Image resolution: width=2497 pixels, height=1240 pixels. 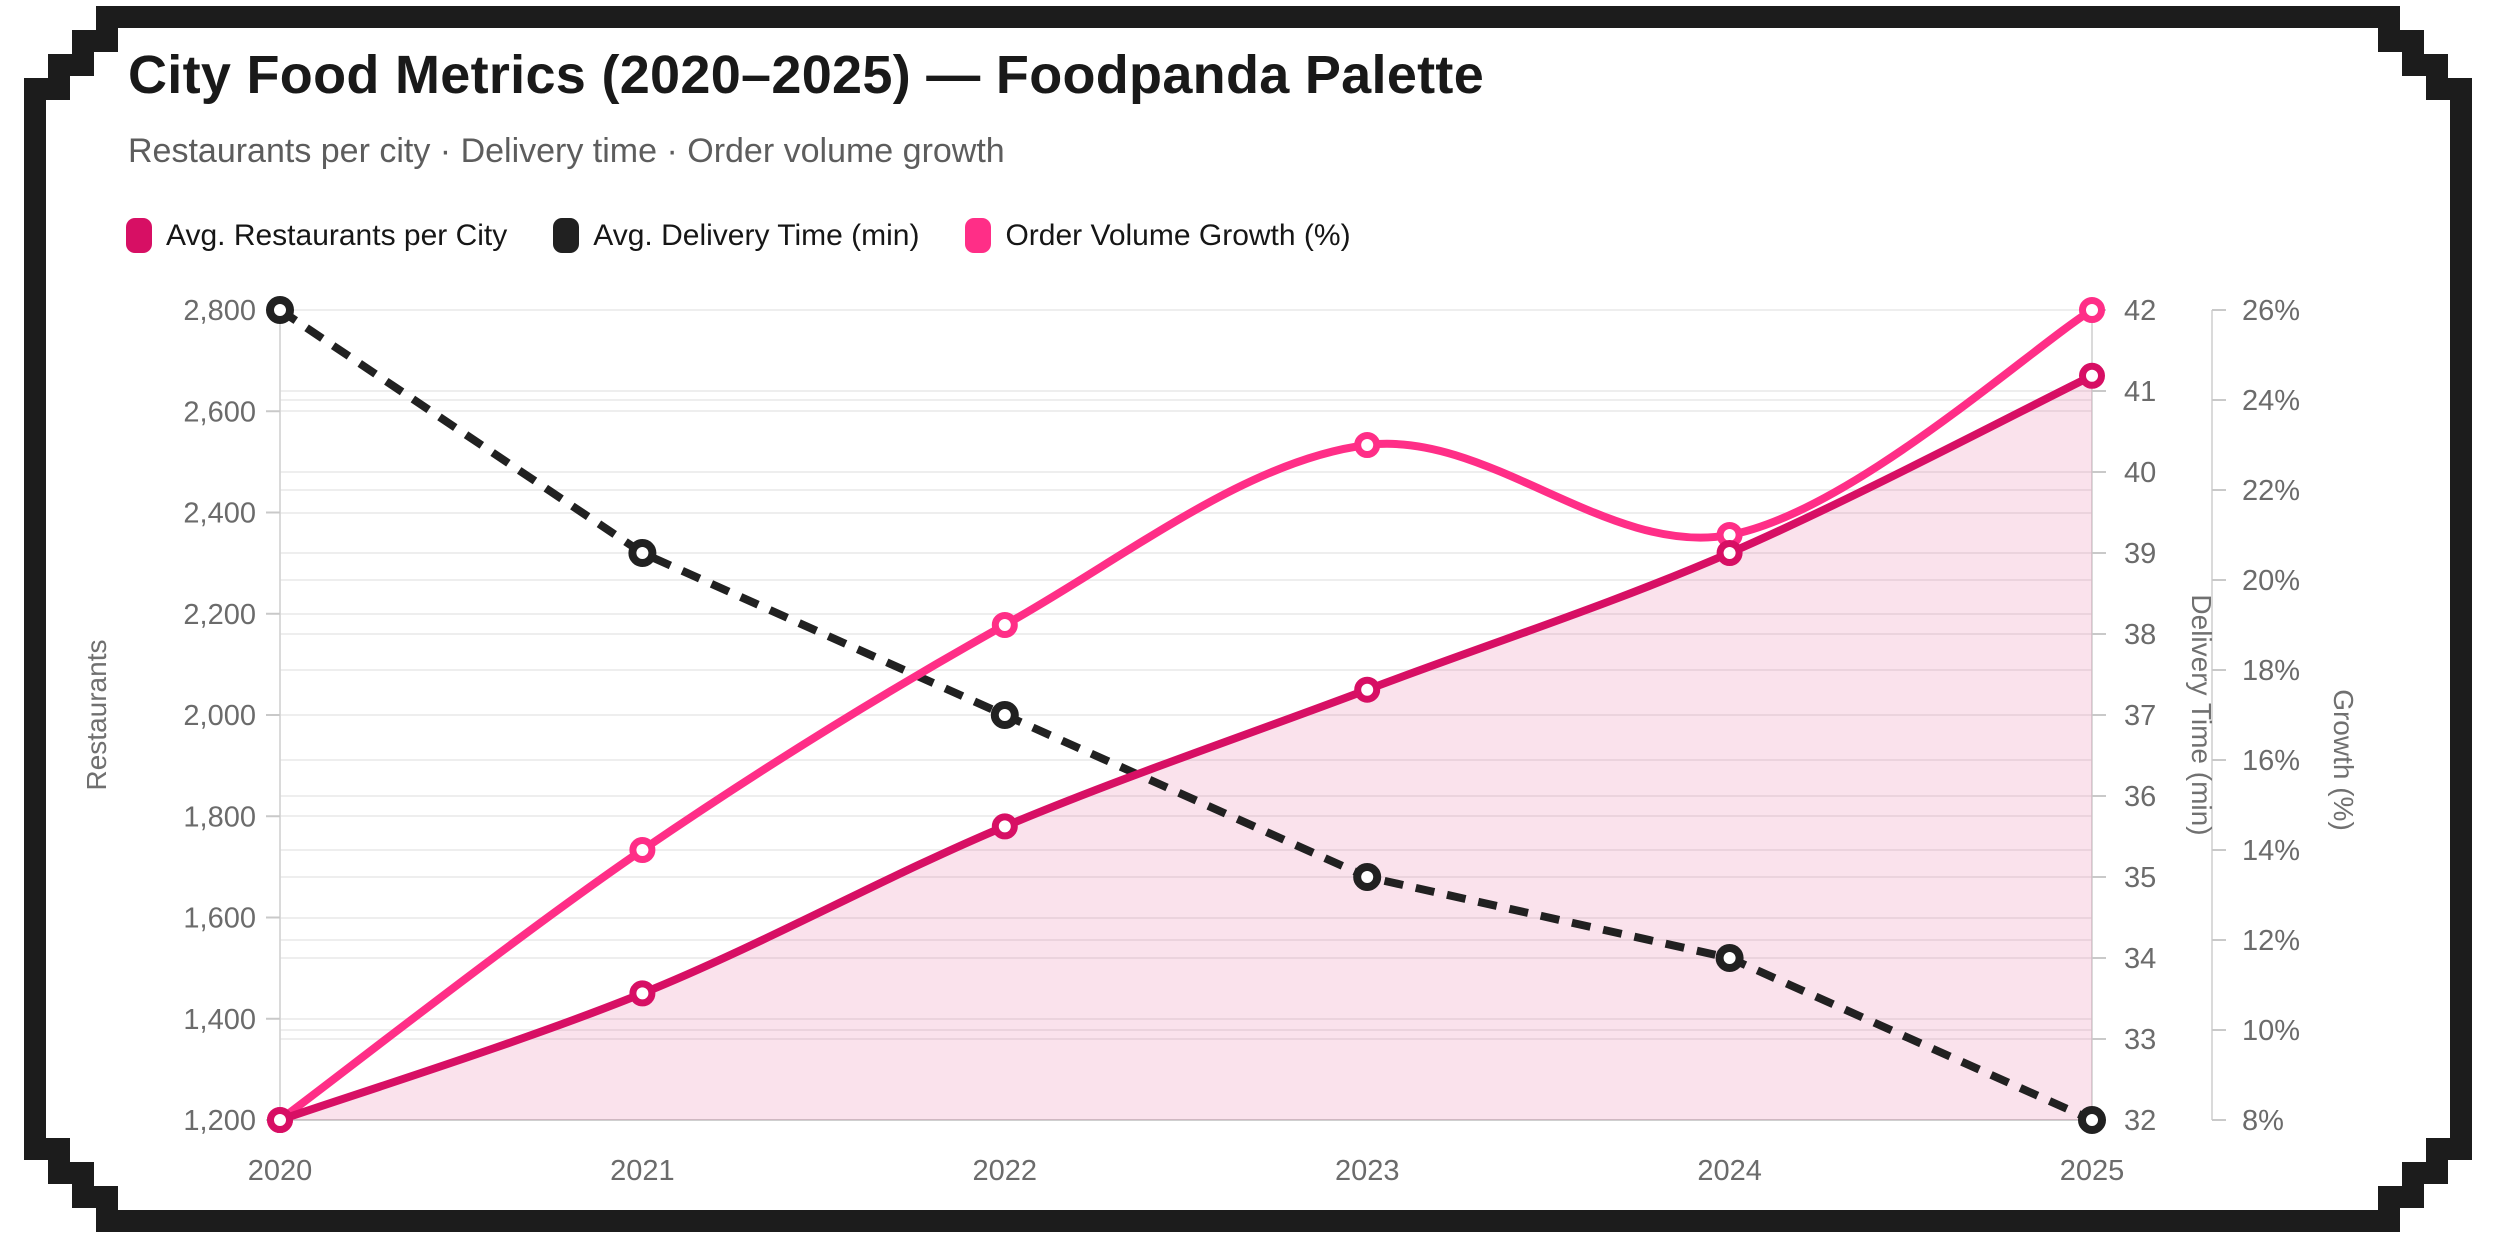 I want to click on growth-axis-tick-label: 8%, so click(x=2263, y=1121).